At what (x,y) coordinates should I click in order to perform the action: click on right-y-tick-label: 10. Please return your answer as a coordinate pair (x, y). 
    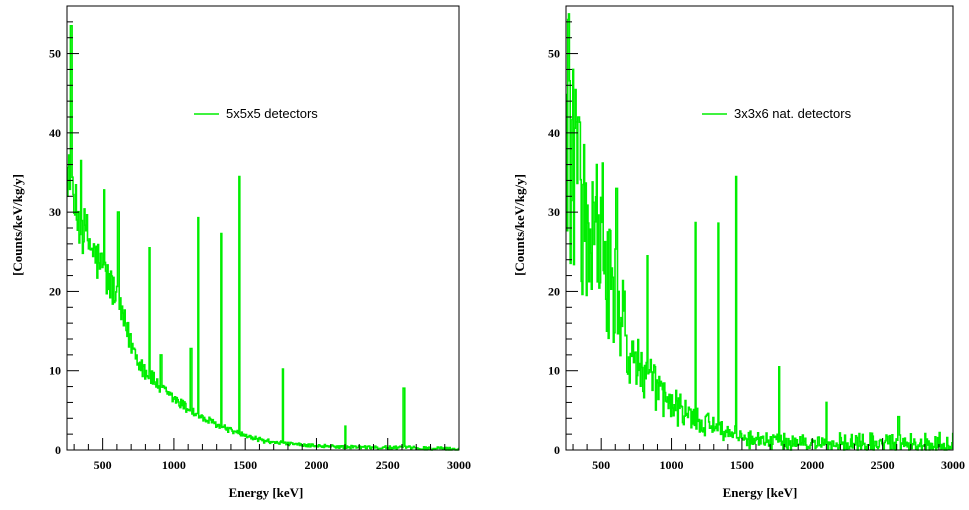
    Looking at the image, I should click on (554, 371).